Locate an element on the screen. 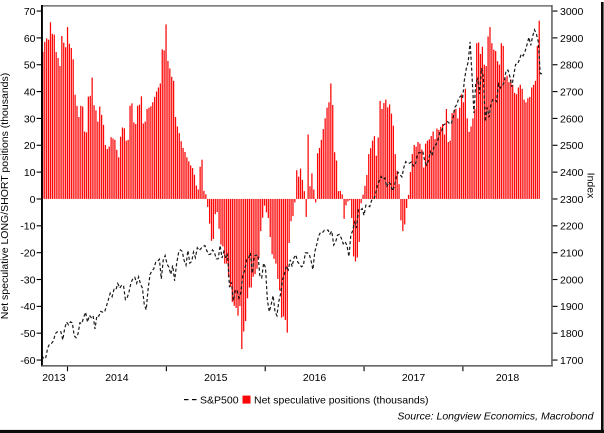 The image size is (604, 433). svg-text: -50 is located at coordinates (27, 334).